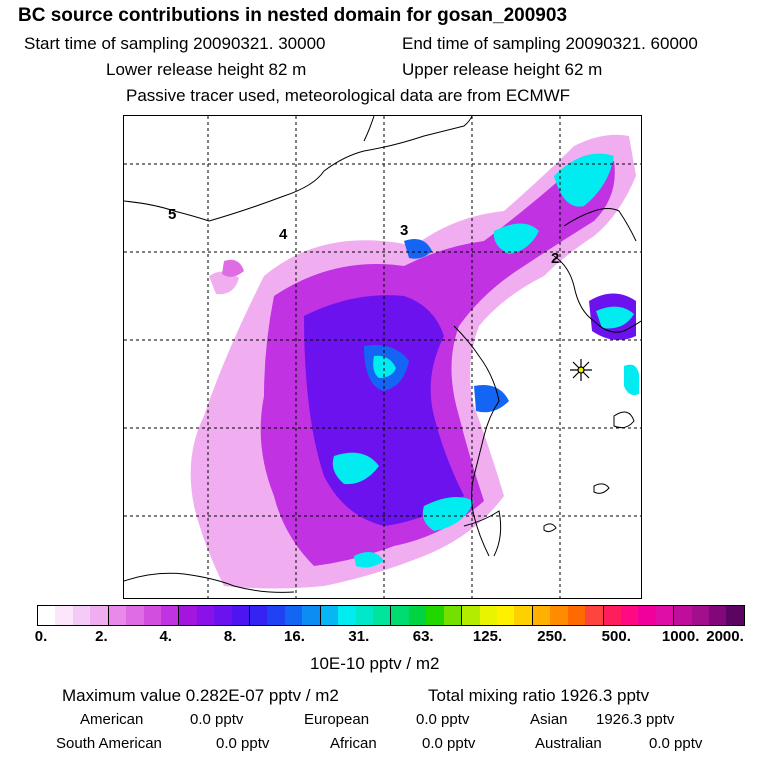 Image resolution: width=768 pixels, height=768 pixels. What do you see at coordinates (487, 636) in the screenshot?
I see `colorbar-tick-label: 125.` at bounding box center [487, 636].